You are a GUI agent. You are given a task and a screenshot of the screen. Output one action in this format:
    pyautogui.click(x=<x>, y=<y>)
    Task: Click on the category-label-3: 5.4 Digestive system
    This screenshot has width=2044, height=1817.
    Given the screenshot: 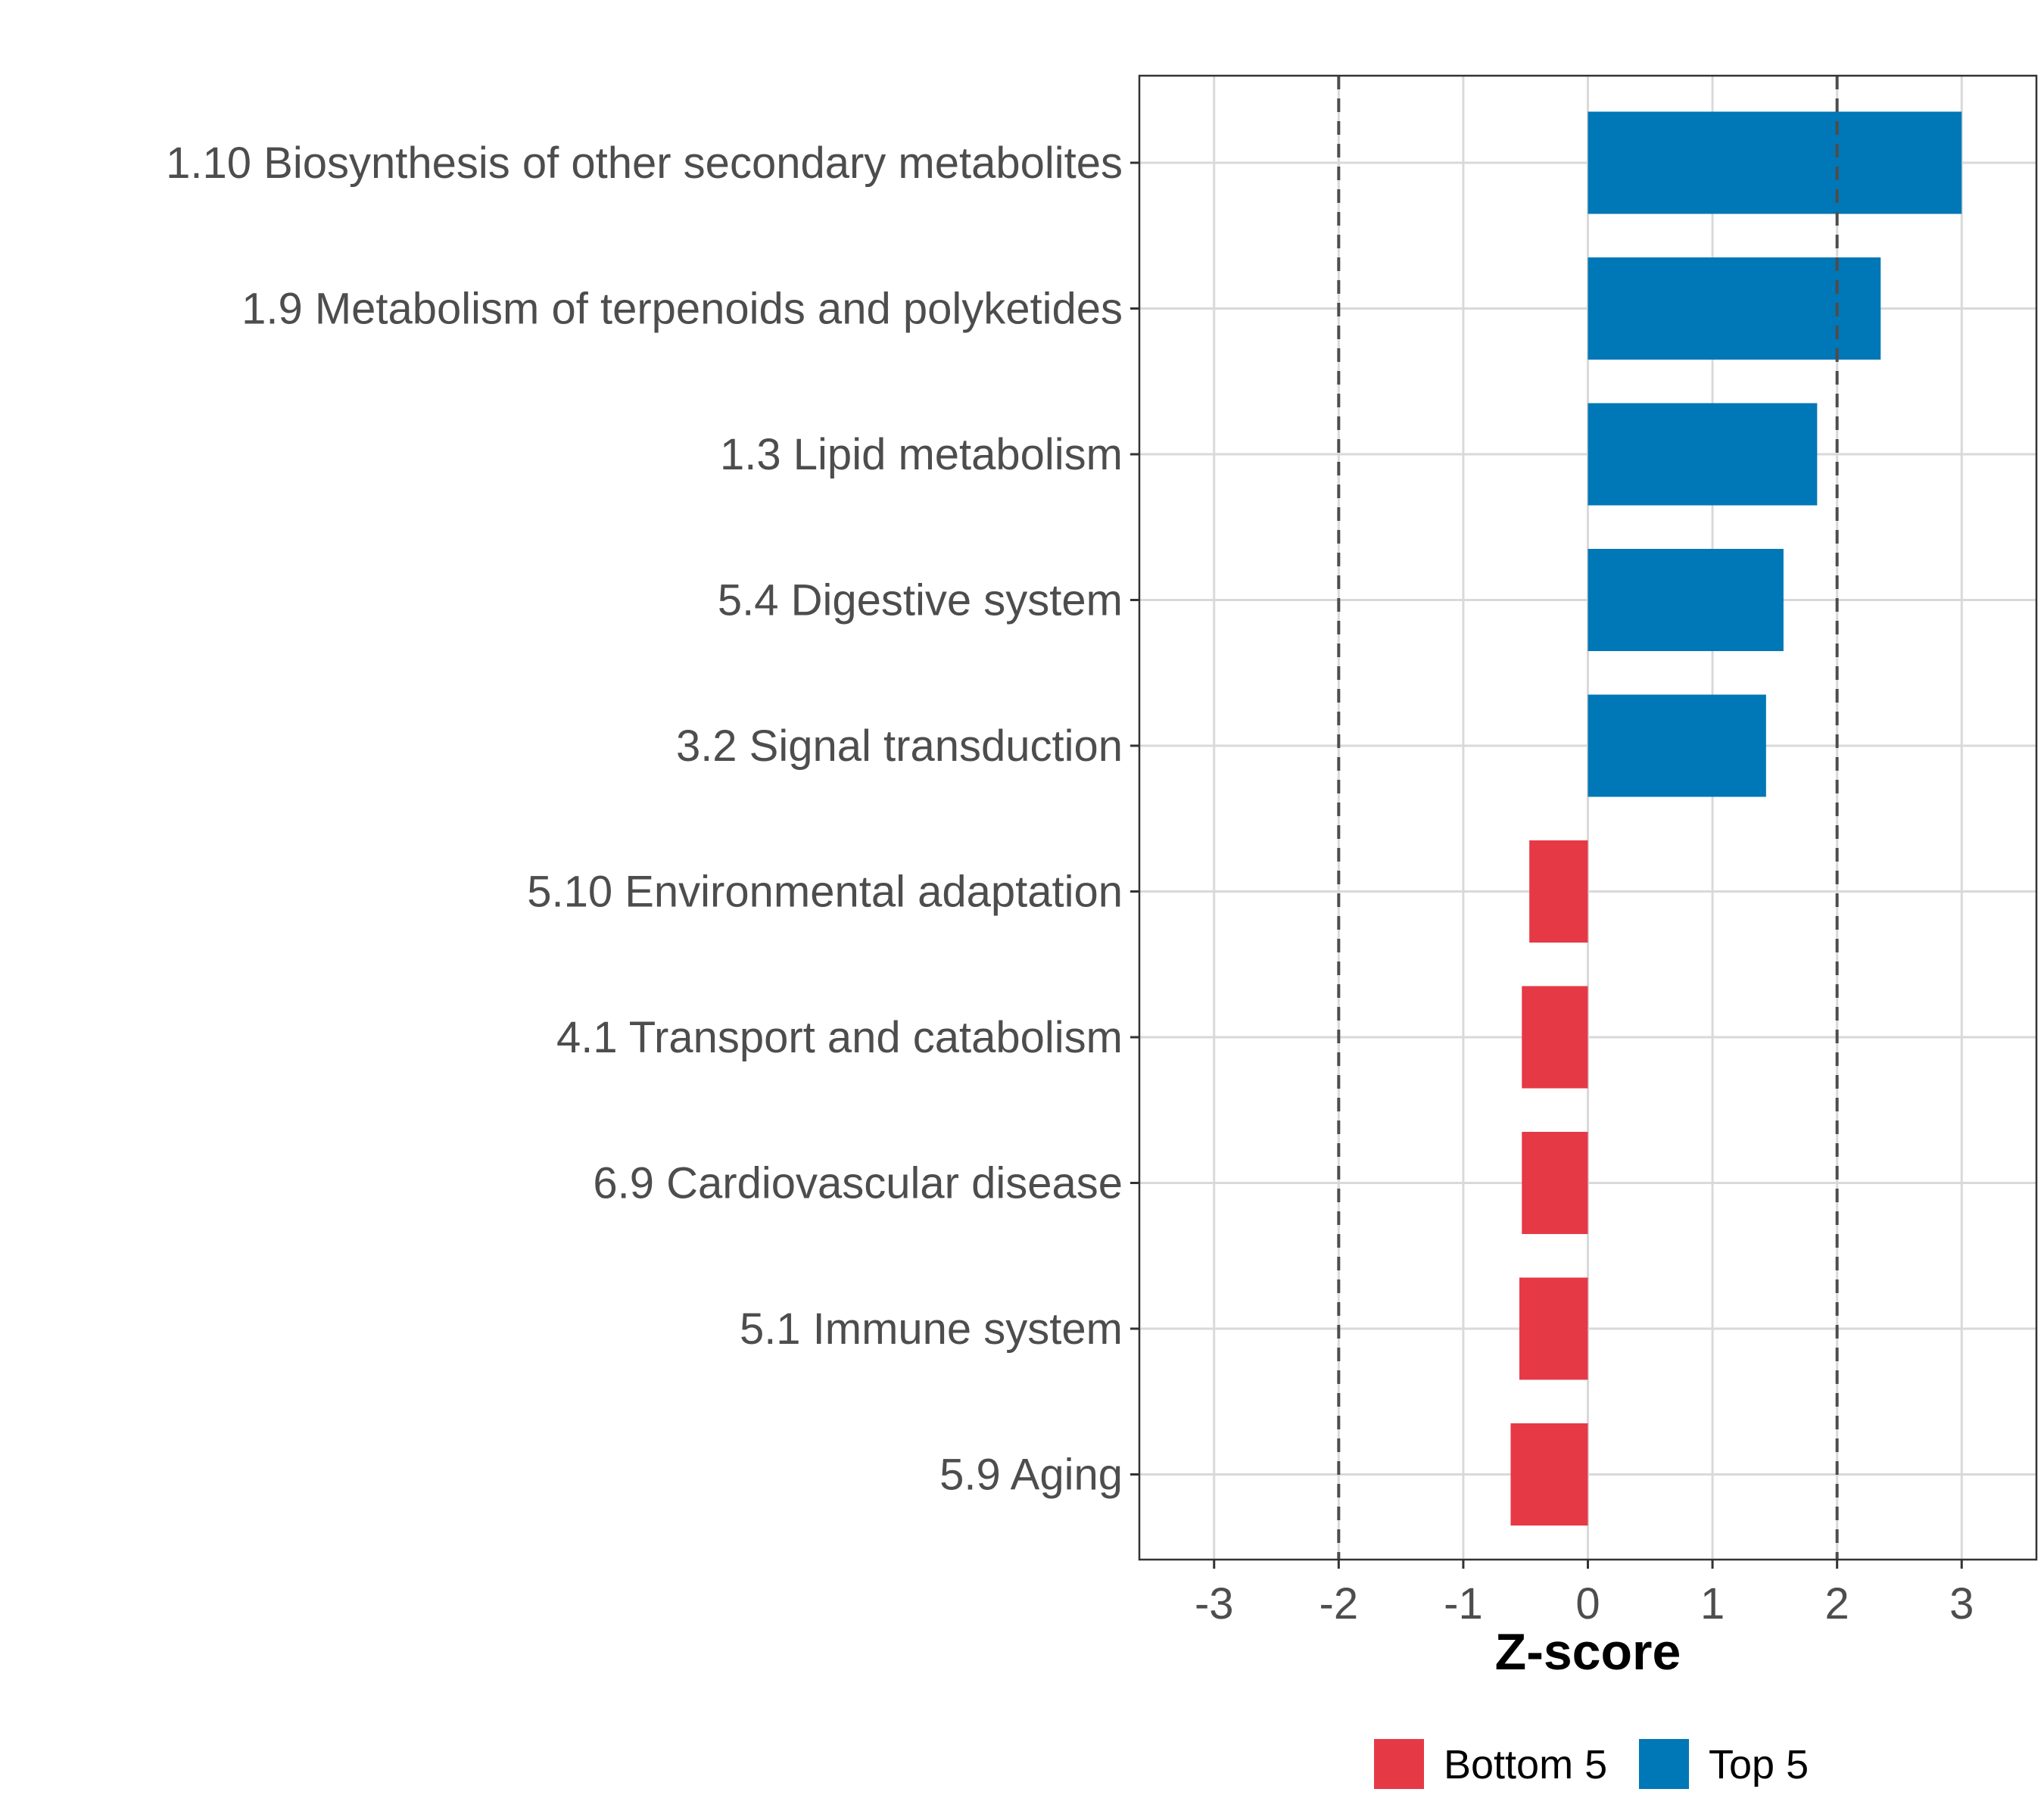 What is the action you would take?
    pyautogui.click(x=920, y=600)
    